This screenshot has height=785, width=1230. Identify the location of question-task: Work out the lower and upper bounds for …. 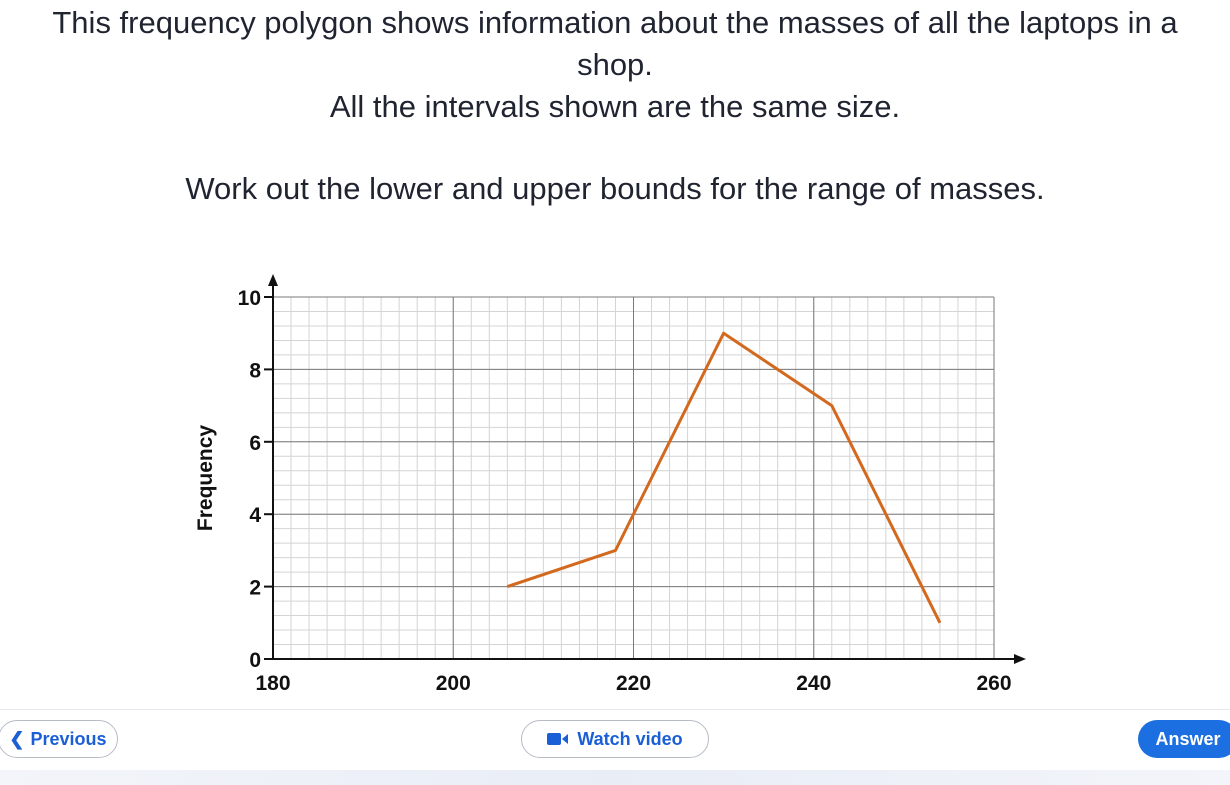
(615, 188).